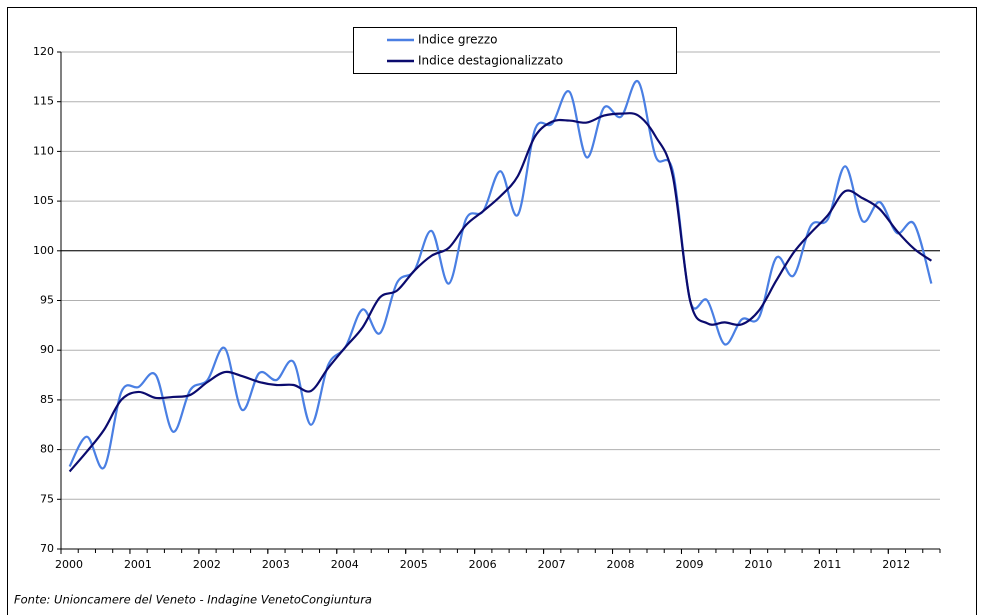 The height and width of the screenshot is (615, 986). What do you see at coordinates (458, 40) in the screenshot?
I see `legend-label: Indice grezzo` at bounding box center [458, 40].